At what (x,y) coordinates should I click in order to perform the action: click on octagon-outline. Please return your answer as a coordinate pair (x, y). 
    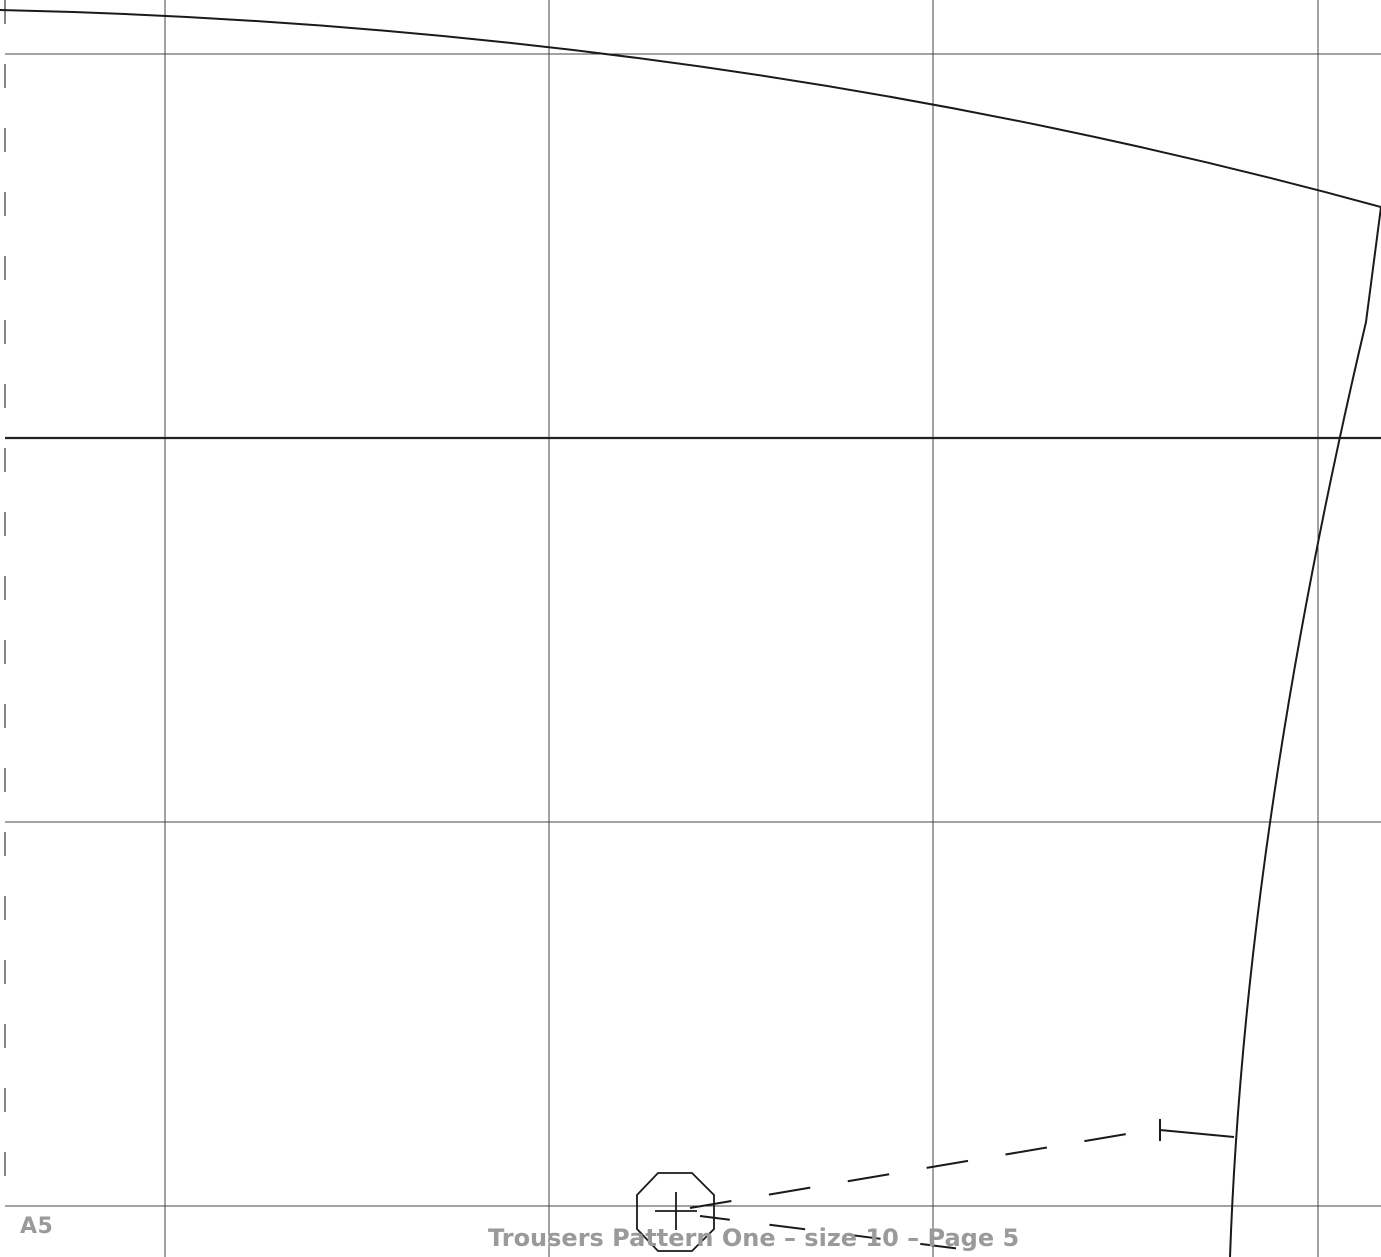
    Looking at the image, I should click on (675, 1212).